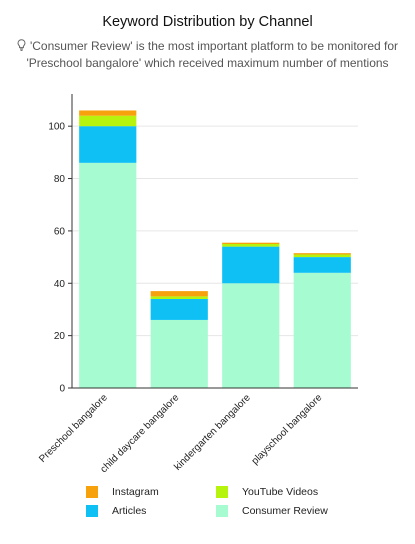 Image resolution: width=415 pixels, height=544 pixels. I want to click on legend-item: YouTube Videos, so click(267, 492).